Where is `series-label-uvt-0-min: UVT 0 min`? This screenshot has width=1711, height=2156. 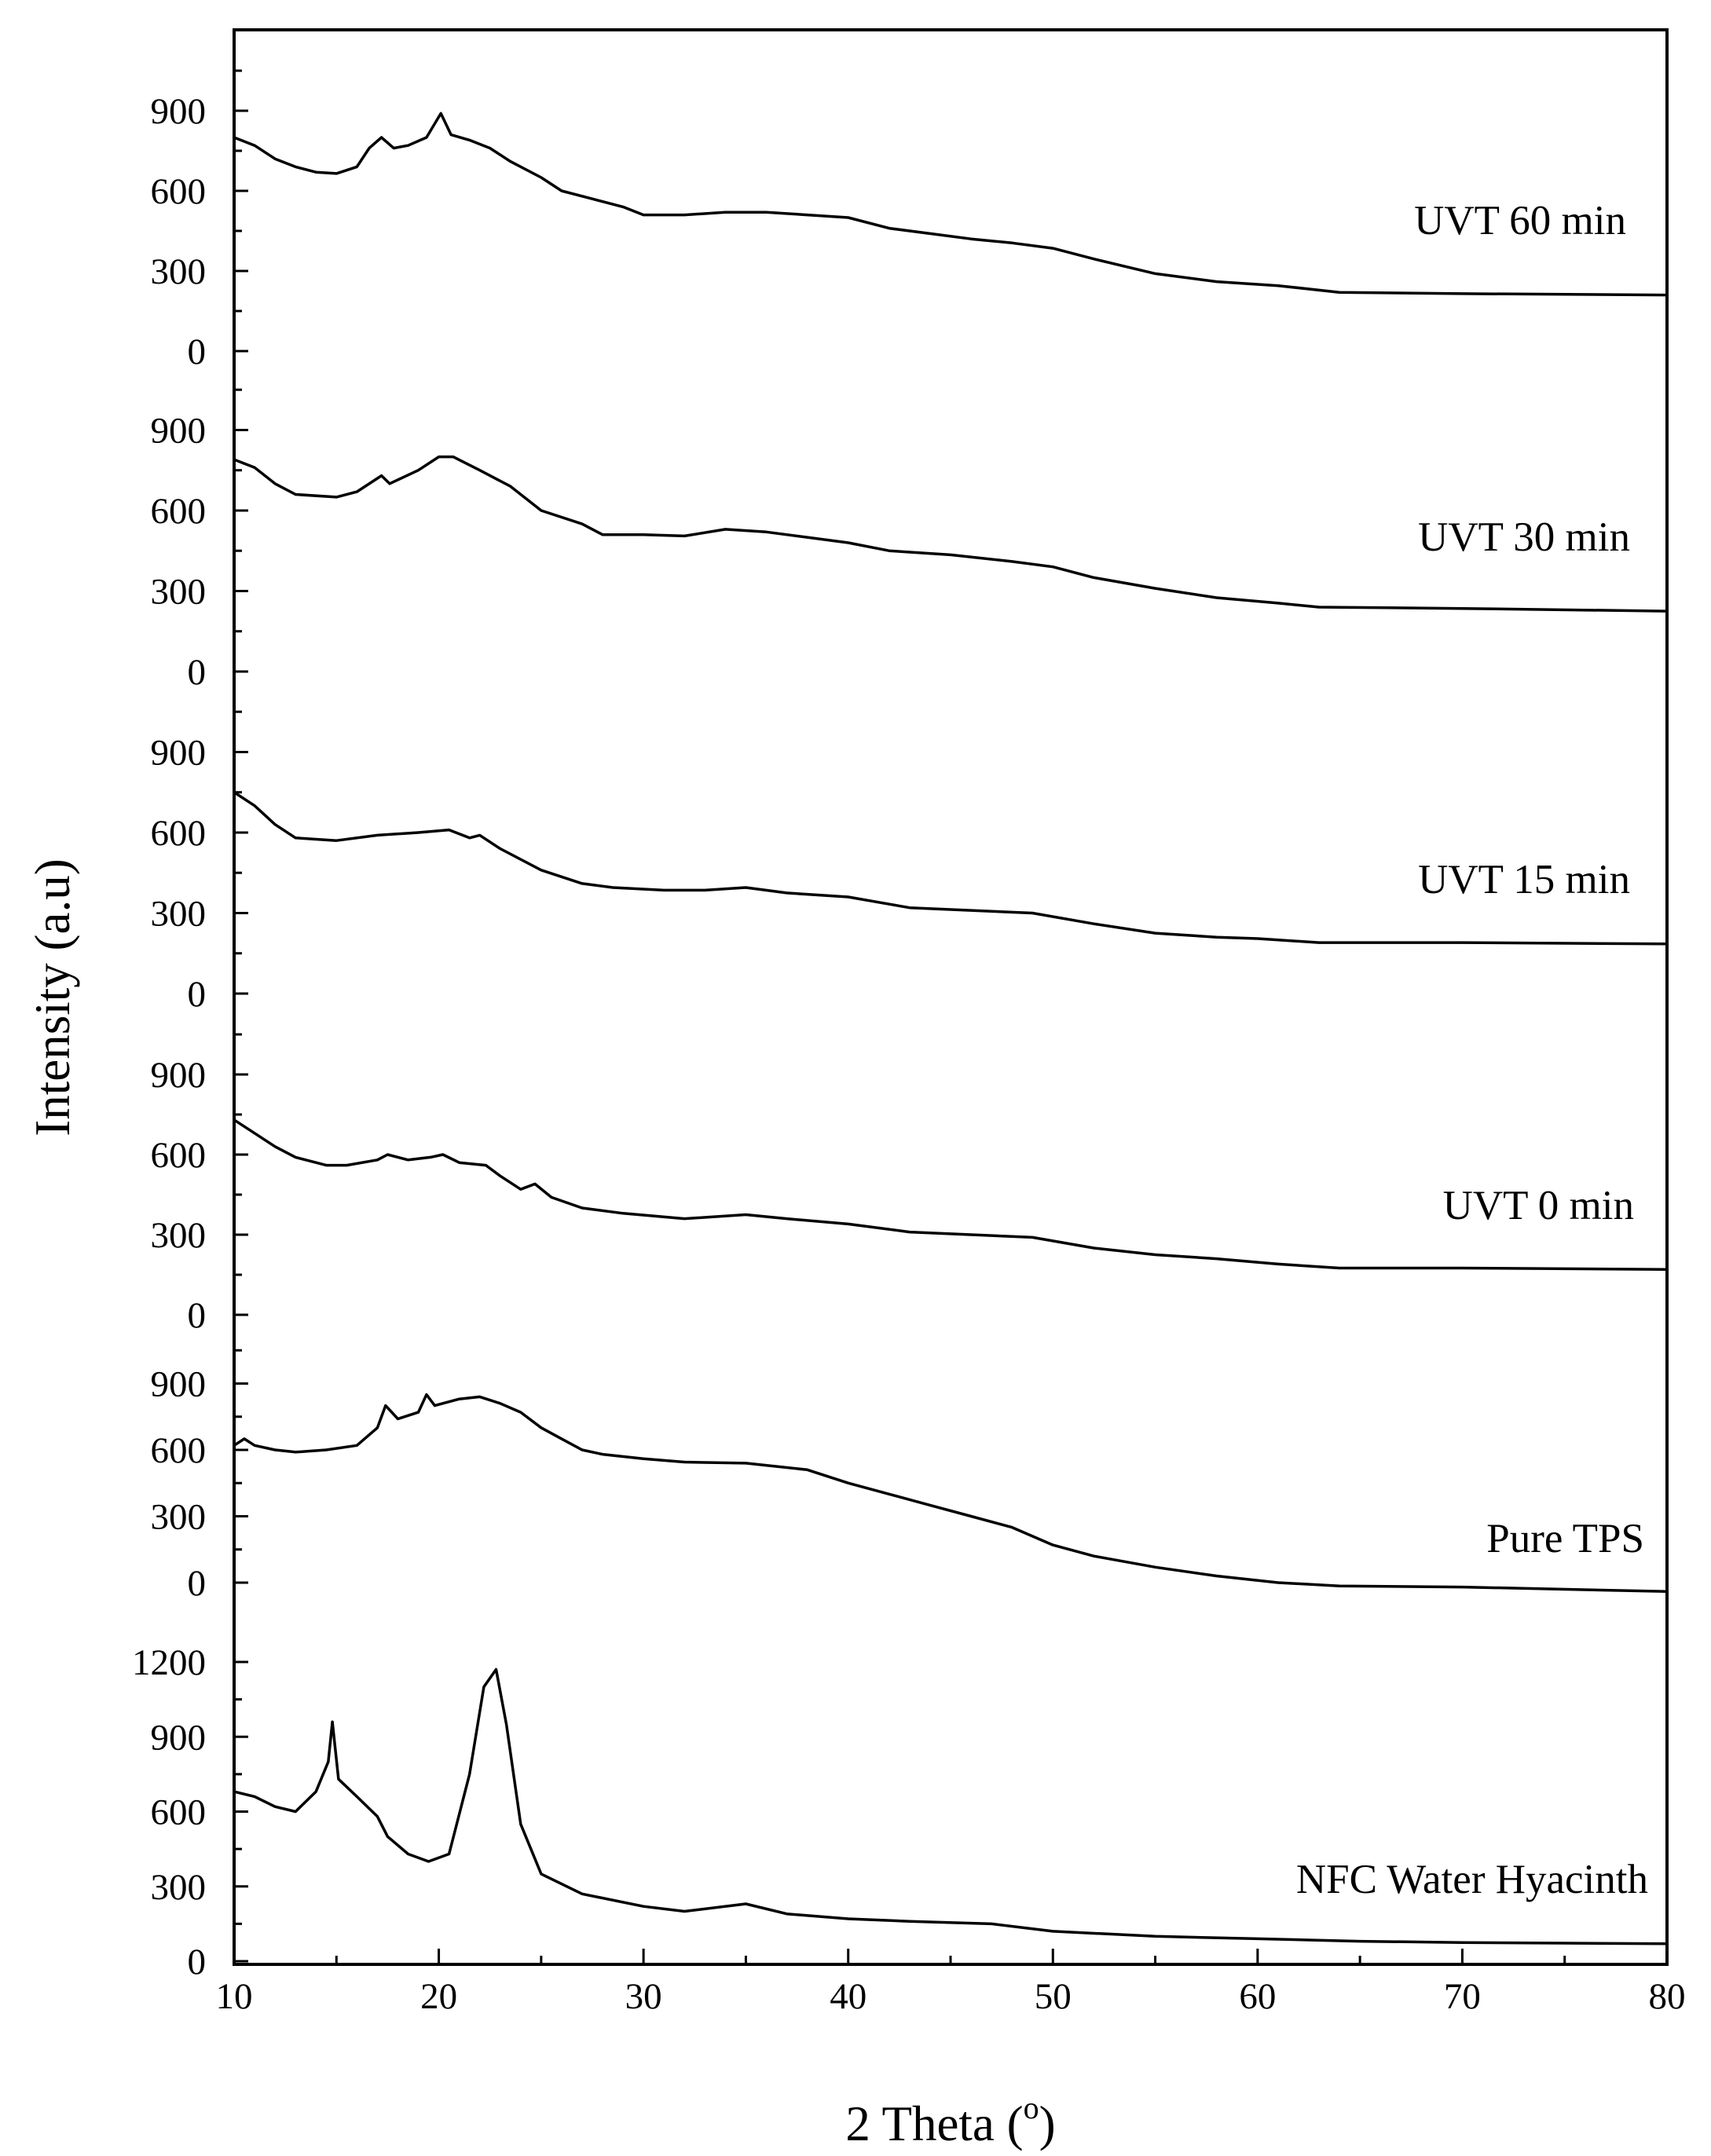
series-label-uvt-0-min: UVT 0 min is located at coordinates (1538, 1205).